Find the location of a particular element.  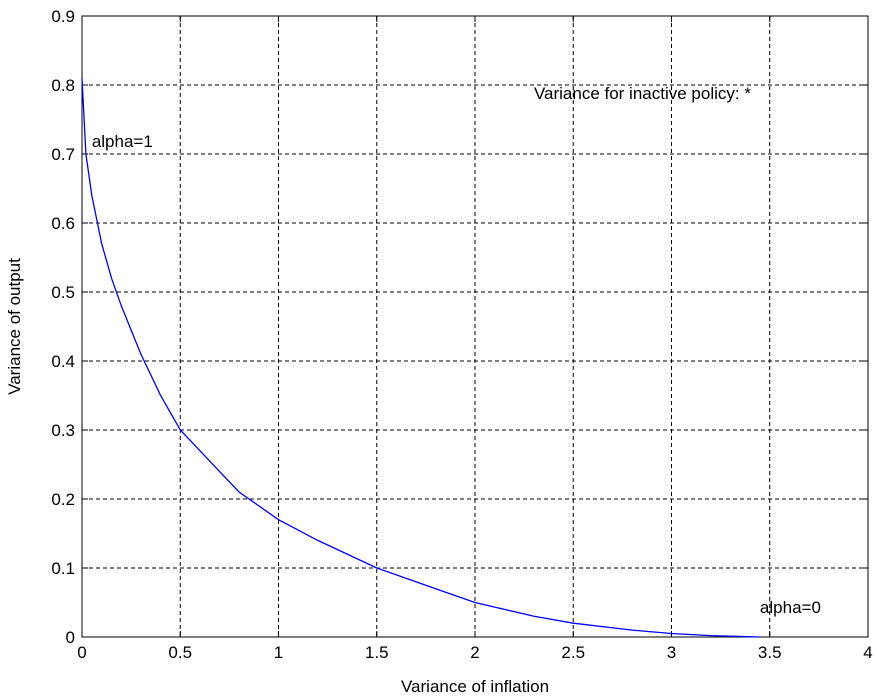

y-tick-label: 0.4 is located at coordinates (63, 361).